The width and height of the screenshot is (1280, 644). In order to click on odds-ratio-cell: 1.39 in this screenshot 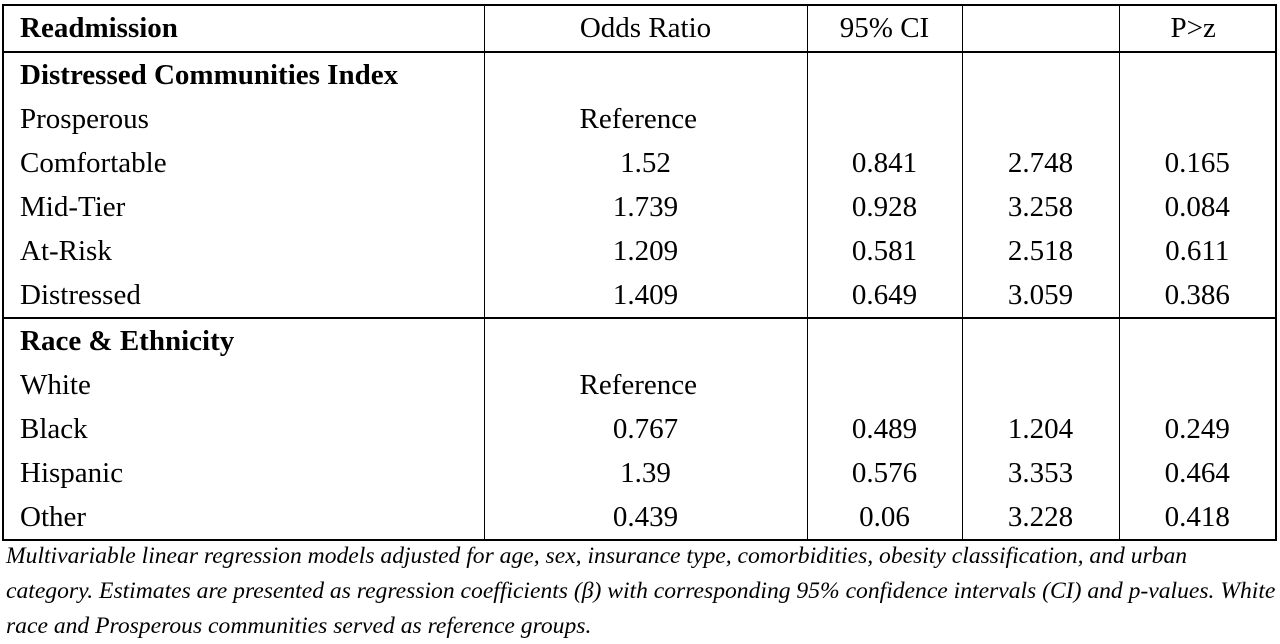, I will do `click(646, 473)`.